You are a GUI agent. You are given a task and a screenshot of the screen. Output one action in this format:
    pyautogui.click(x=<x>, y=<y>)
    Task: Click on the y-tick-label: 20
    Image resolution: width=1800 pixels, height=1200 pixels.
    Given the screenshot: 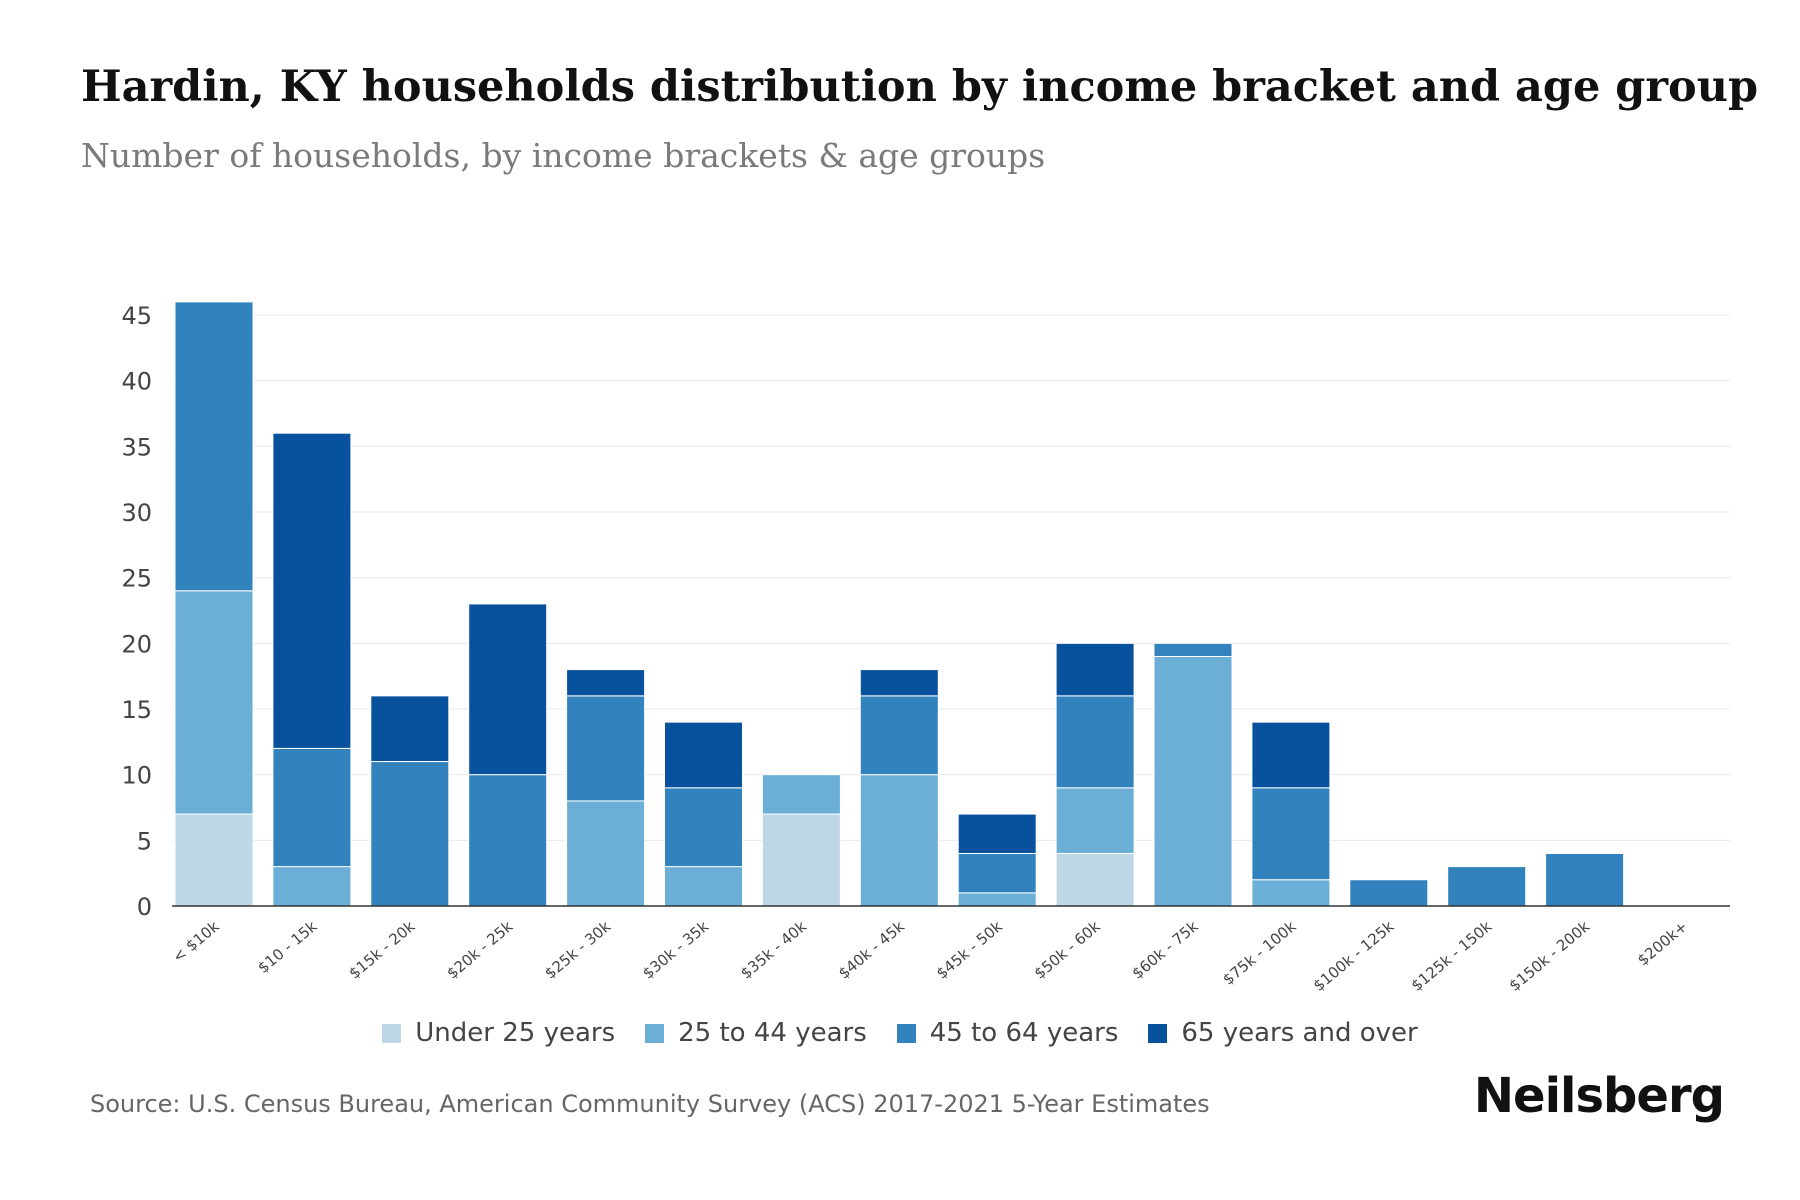 What is the action you would take?
    pyautogui.click(x=136, y=644)
    